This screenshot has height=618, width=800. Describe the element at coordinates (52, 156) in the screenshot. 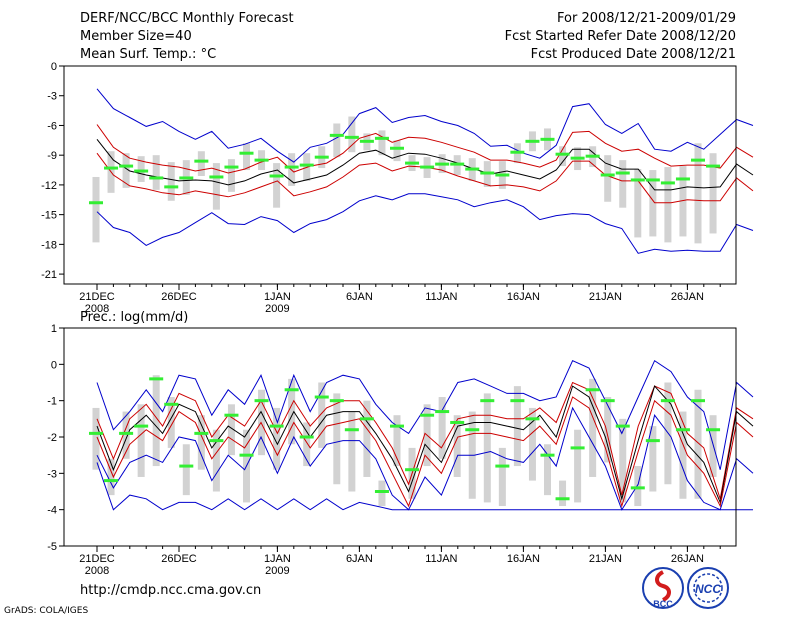

I see `y-tick-label: -9` at that location.